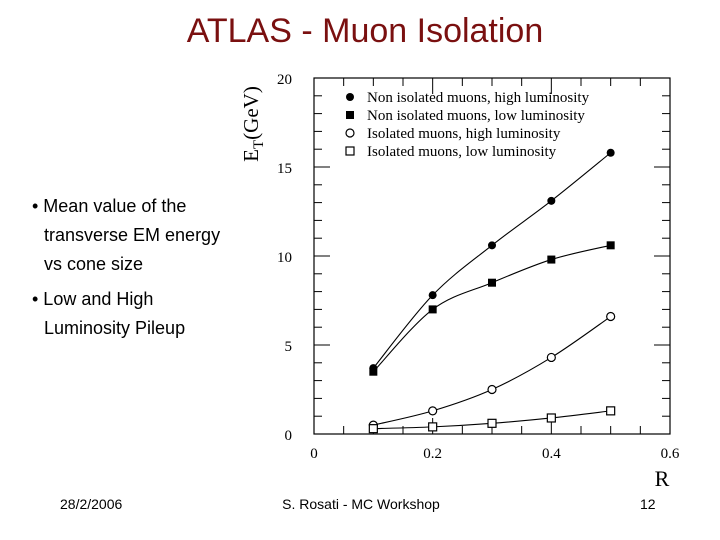 This screenshot has width=720, height=540. What do you see at coordinates (464, 134) in the screenshot?
I see `legend-label: Isolated muons, high luminosity` at bounding box center [464, 134].